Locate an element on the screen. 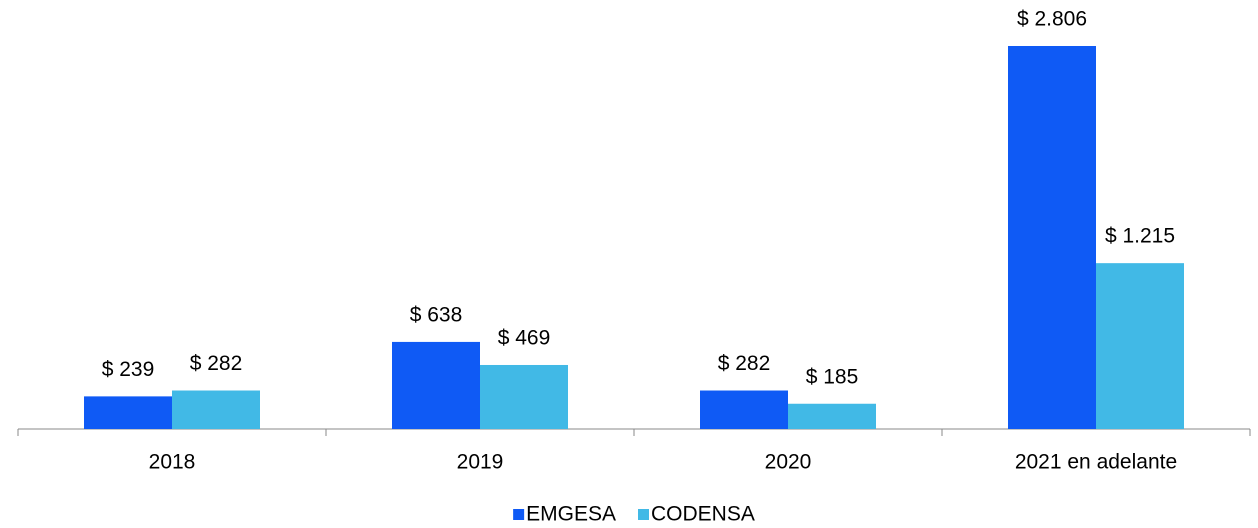 Image resolution: width=1258 pixels, height=528 pixels. data-label: $ 1.215 is located at coordinates (1140, 236).